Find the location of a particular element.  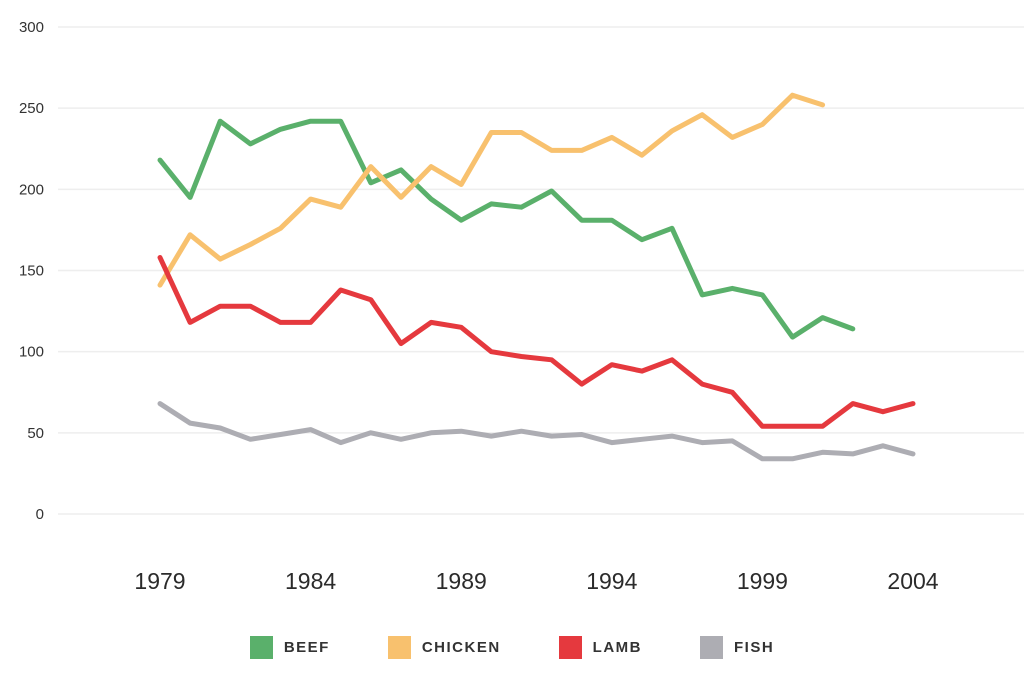

x-tick-label: 1994 is located at coordinates (611, 581).